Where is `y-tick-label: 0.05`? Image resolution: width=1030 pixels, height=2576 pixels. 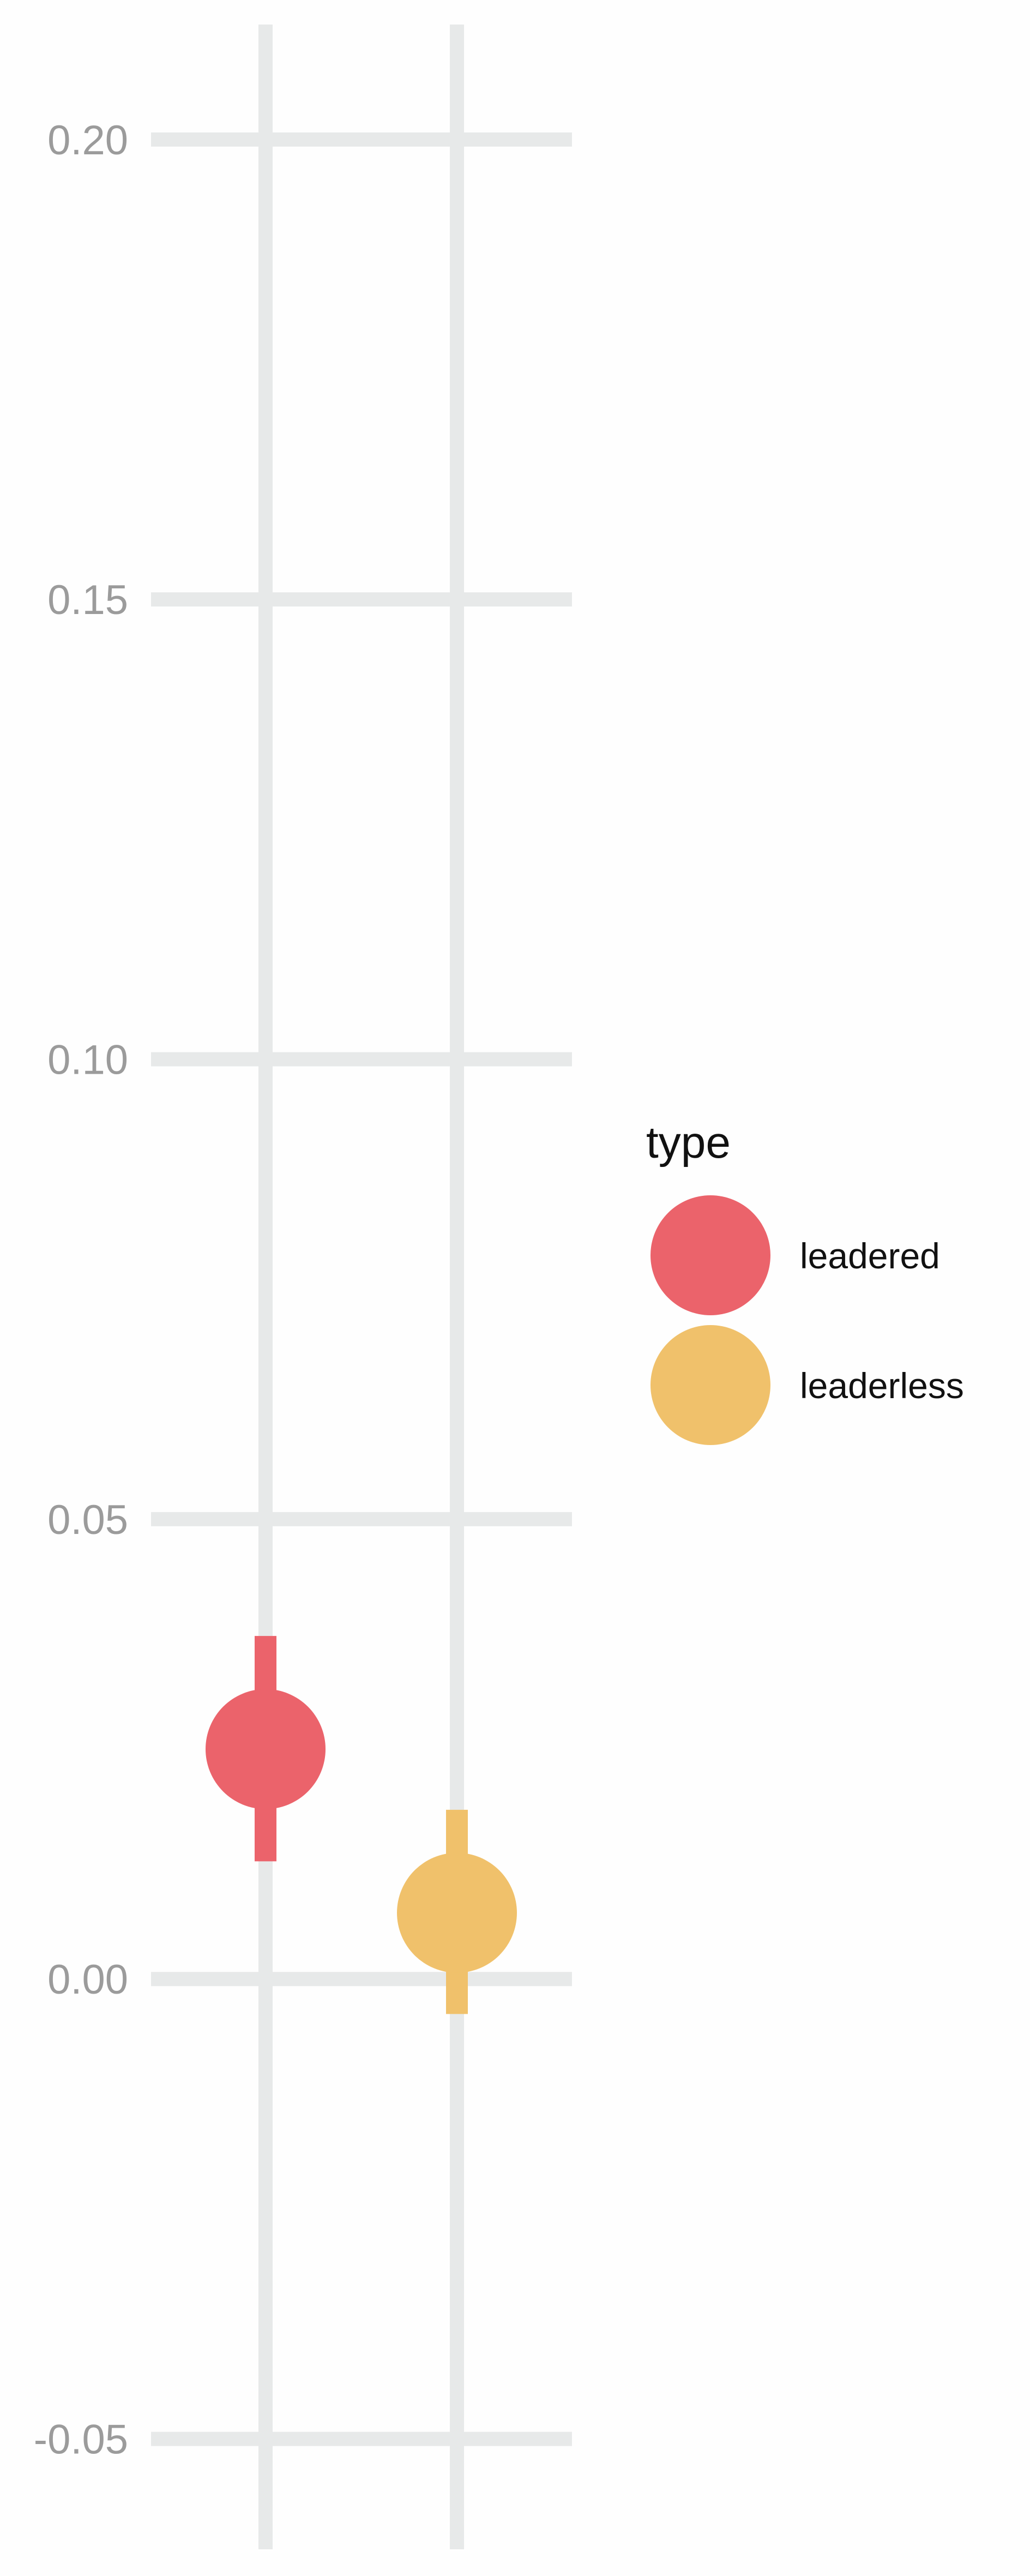
y-tick-label: 0.05 is located at coordinates (88, 1520).